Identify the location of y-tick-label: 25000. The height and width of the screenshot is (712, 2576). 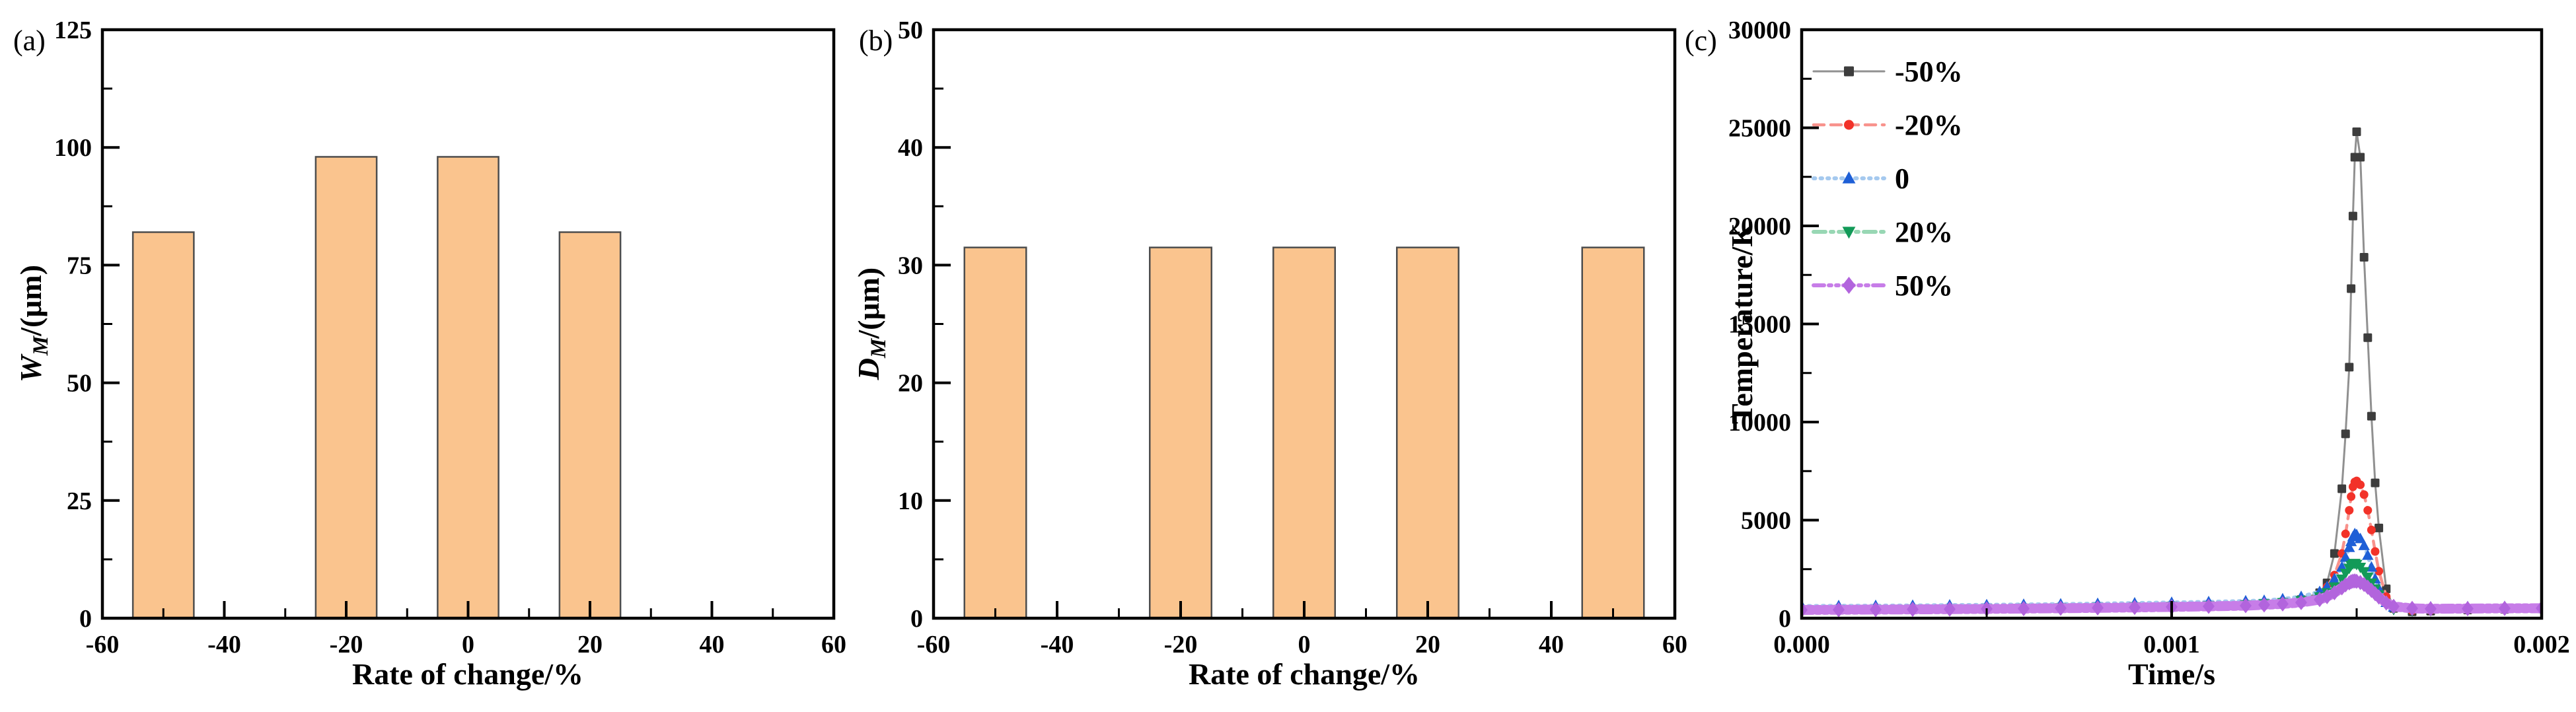
(1760, 129).